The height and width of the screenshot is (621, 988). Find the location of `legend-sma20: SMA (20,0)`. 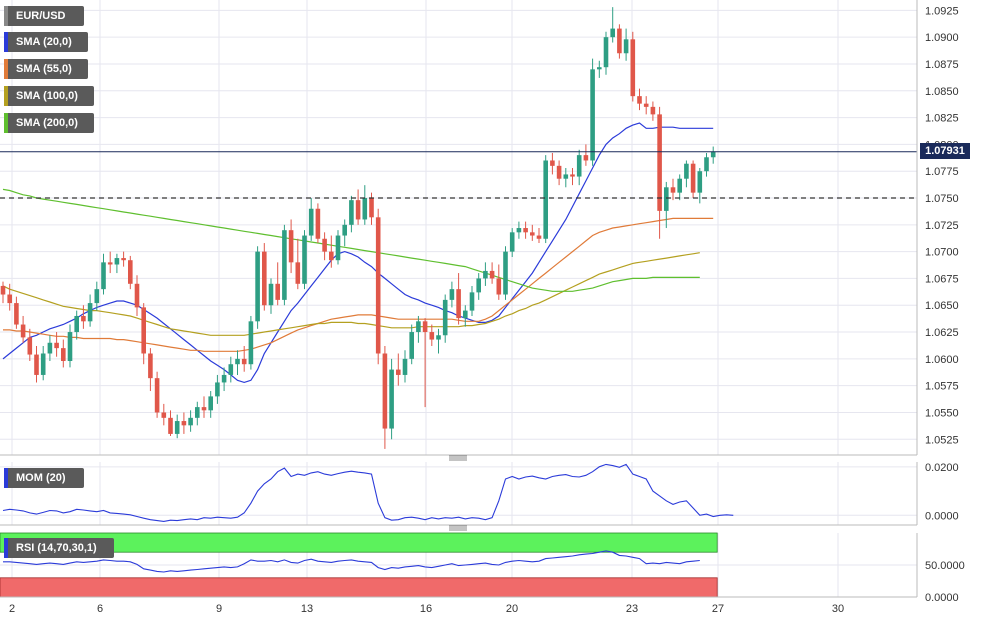

legend-sma20: SMA (20,0) is located at coordinates (46, 42).